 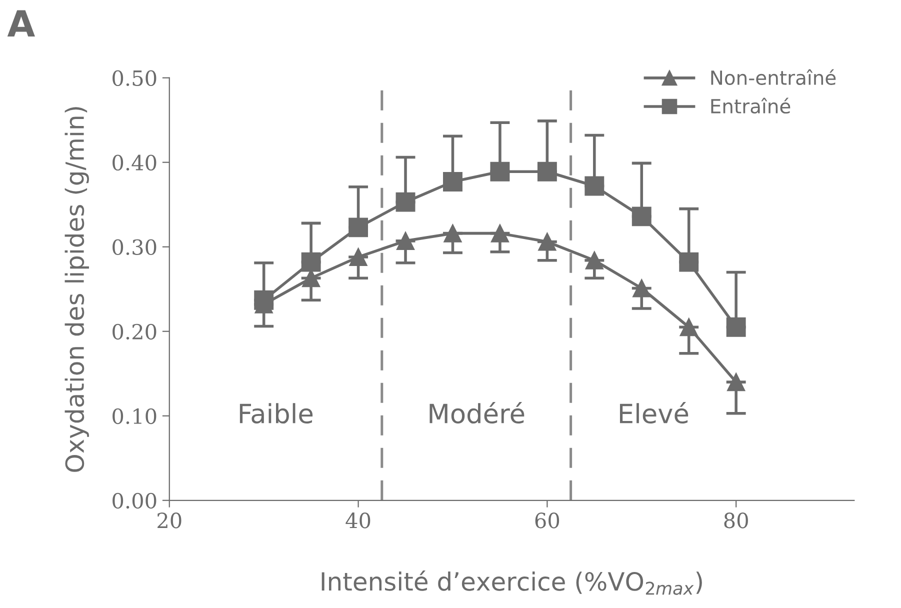 What do you see at coordinates (773, 77) in the screenshot?
I see `legend-label: Non-entraîné` at bounding box center [773, 77].